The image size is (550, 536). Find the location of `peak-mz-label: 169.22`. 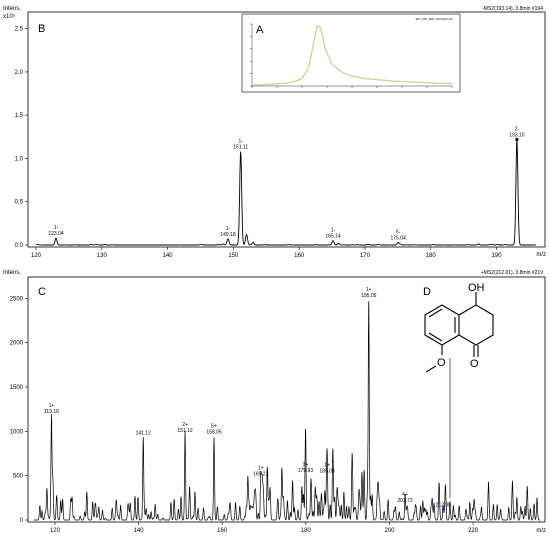

peak-mz-label: 169.22 is located at coordinates (261, 474).